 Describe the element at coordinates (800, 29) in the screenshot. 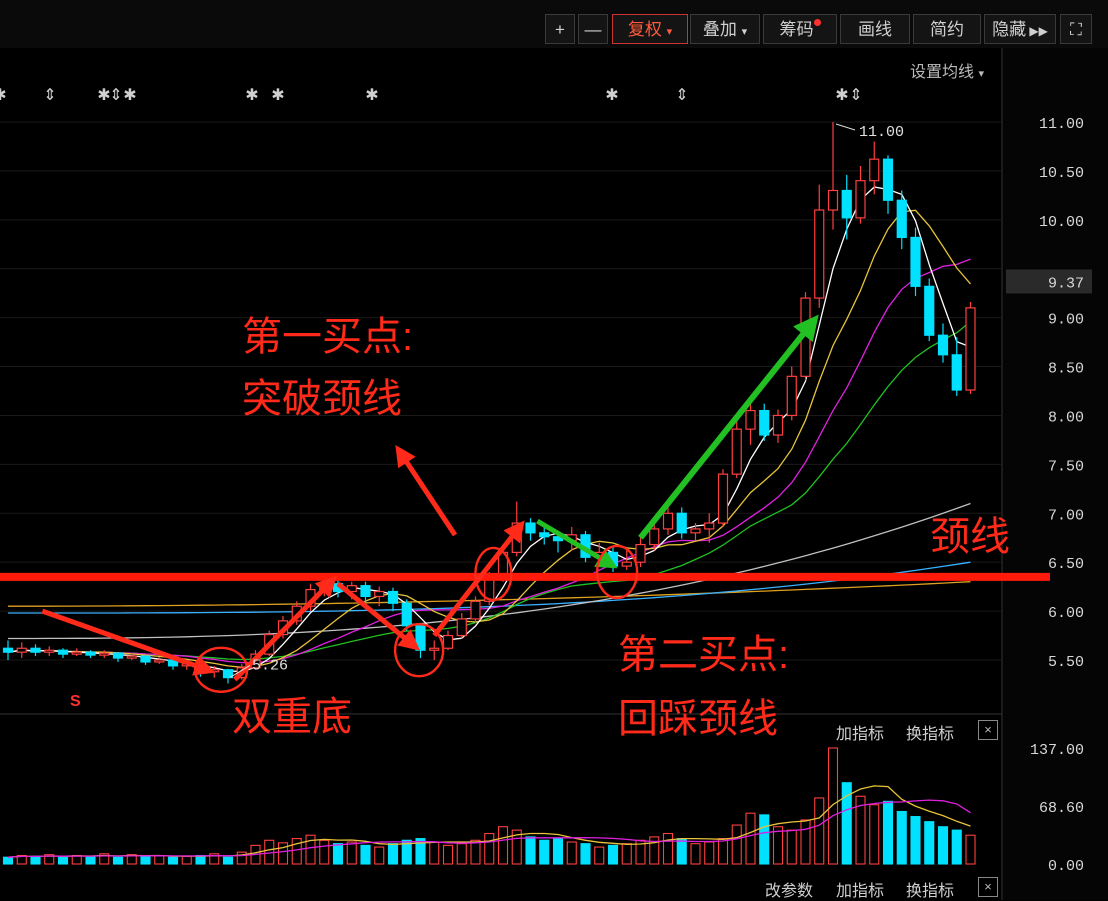

I see `chouma-button: 筹码` at that location.